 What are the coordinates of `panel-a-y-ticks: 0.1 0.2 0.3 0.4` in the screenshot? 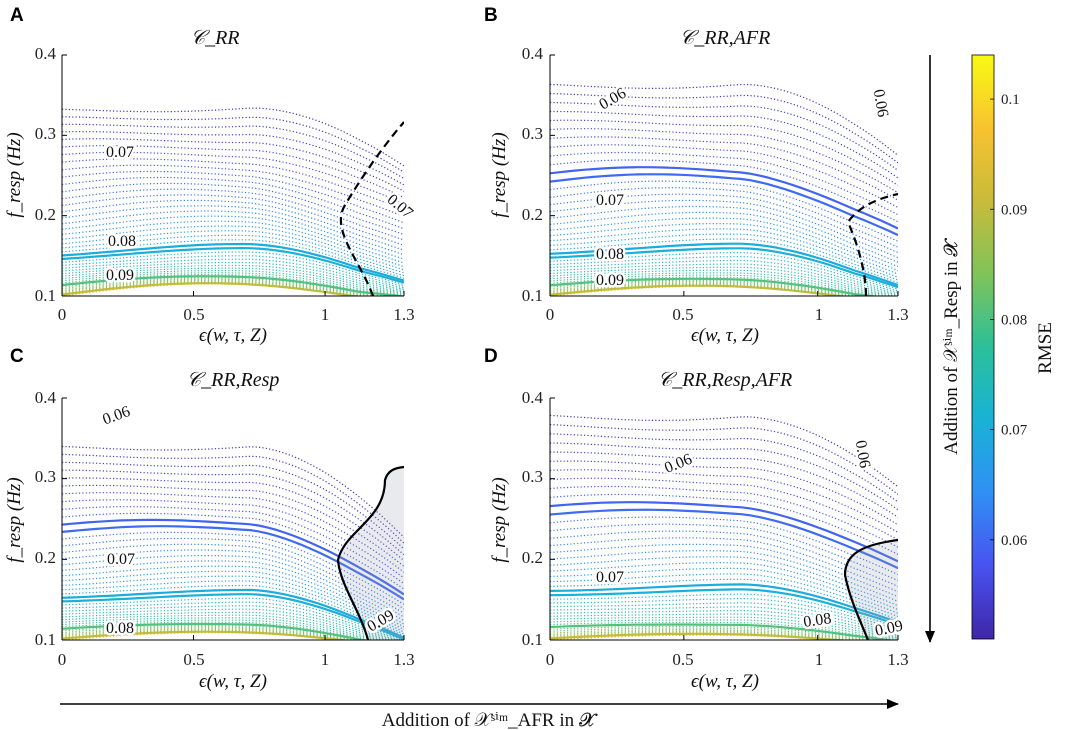 It's located at (46, 174).